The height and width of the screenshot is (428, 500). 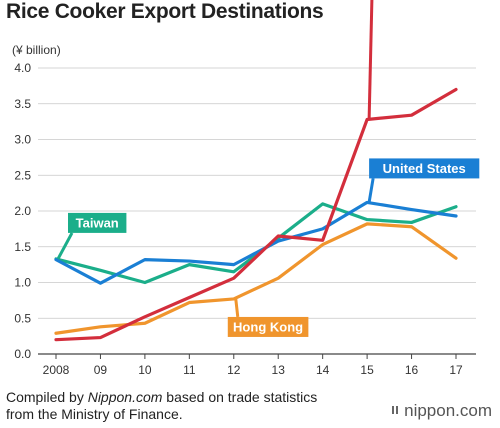 I want to click on label-box-taiwan, so click(x=97, y=222).